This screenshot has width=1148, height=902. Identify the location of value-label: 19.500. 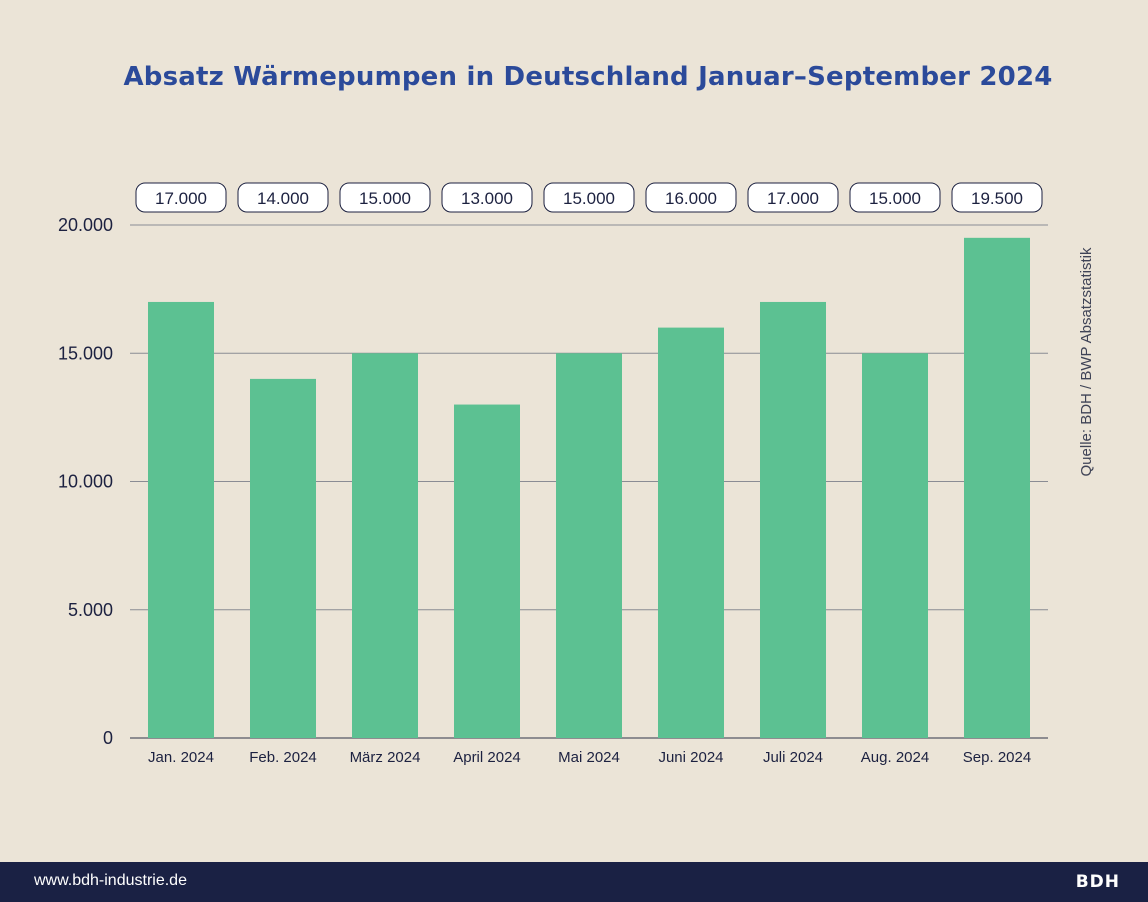
(997, 198).